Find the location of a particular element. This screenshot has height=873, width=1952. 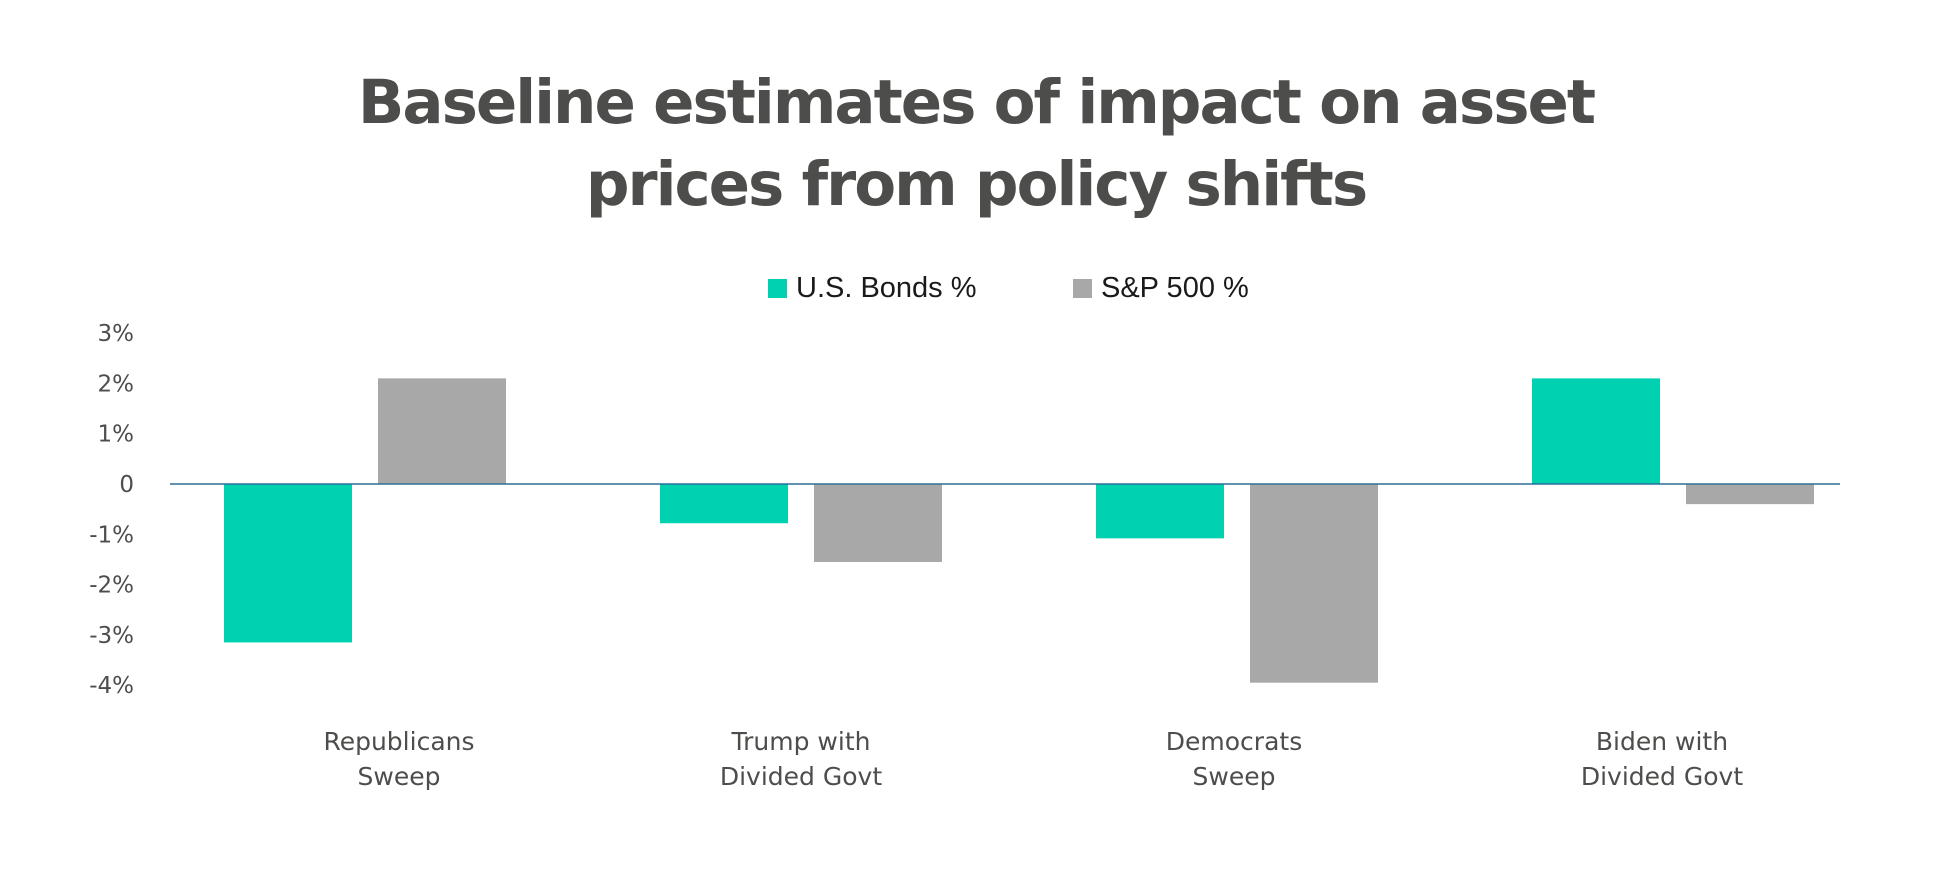

y-tick-label: 0 is located at coordinates (126, 485).